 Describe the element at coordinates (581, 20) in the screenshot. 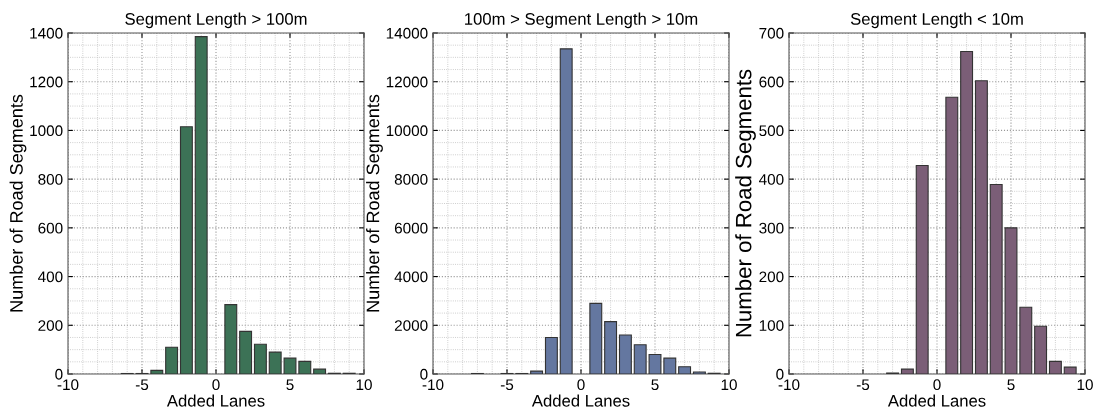

I see `chart-title: 100m > Segment Length > 10m` at that location.